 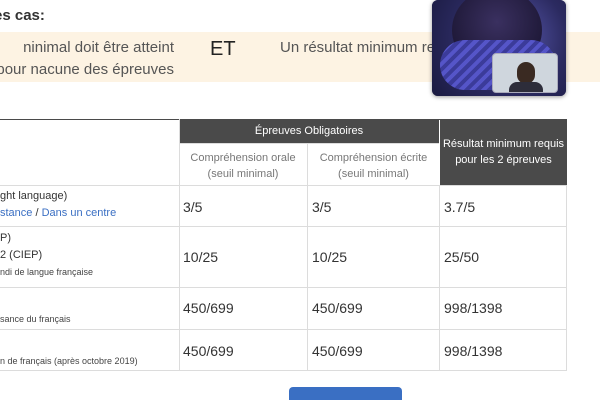 I want to click on link-distance: stance, so click(x=16, y=213).